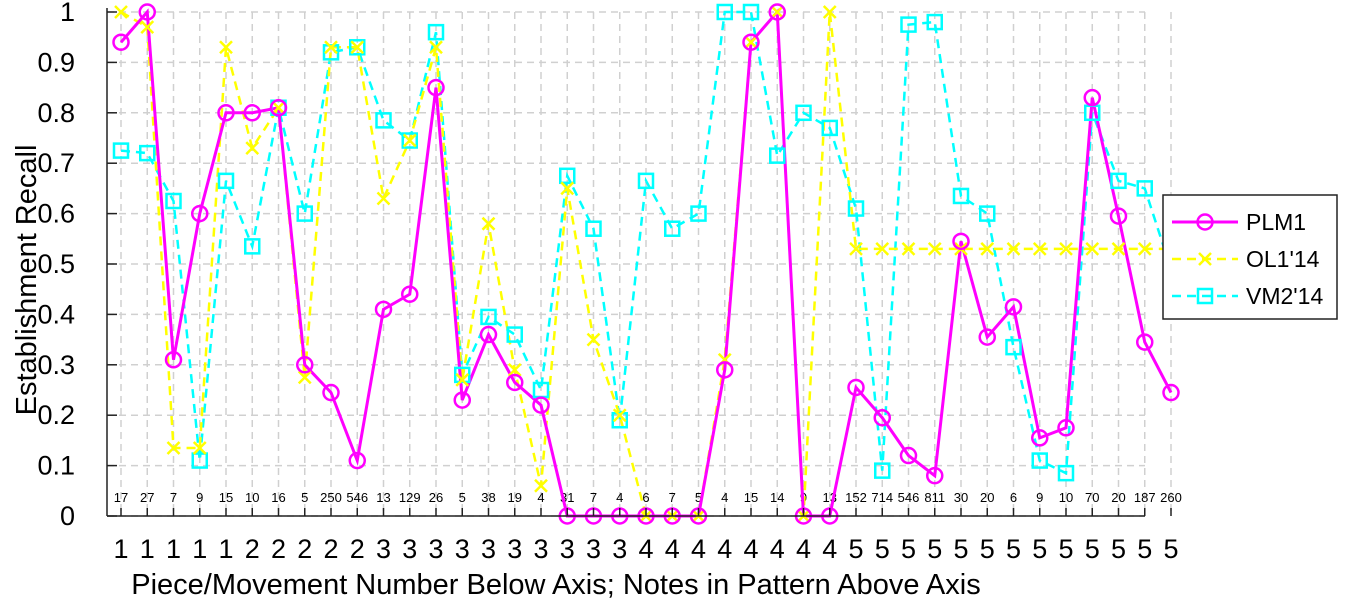 The height and width of the screenshot is (609, 1353). What do you see at coordinates (56, 365) in the screenshot?
I see `y-tick-label: 0.3` at bounding box center [56, 365].